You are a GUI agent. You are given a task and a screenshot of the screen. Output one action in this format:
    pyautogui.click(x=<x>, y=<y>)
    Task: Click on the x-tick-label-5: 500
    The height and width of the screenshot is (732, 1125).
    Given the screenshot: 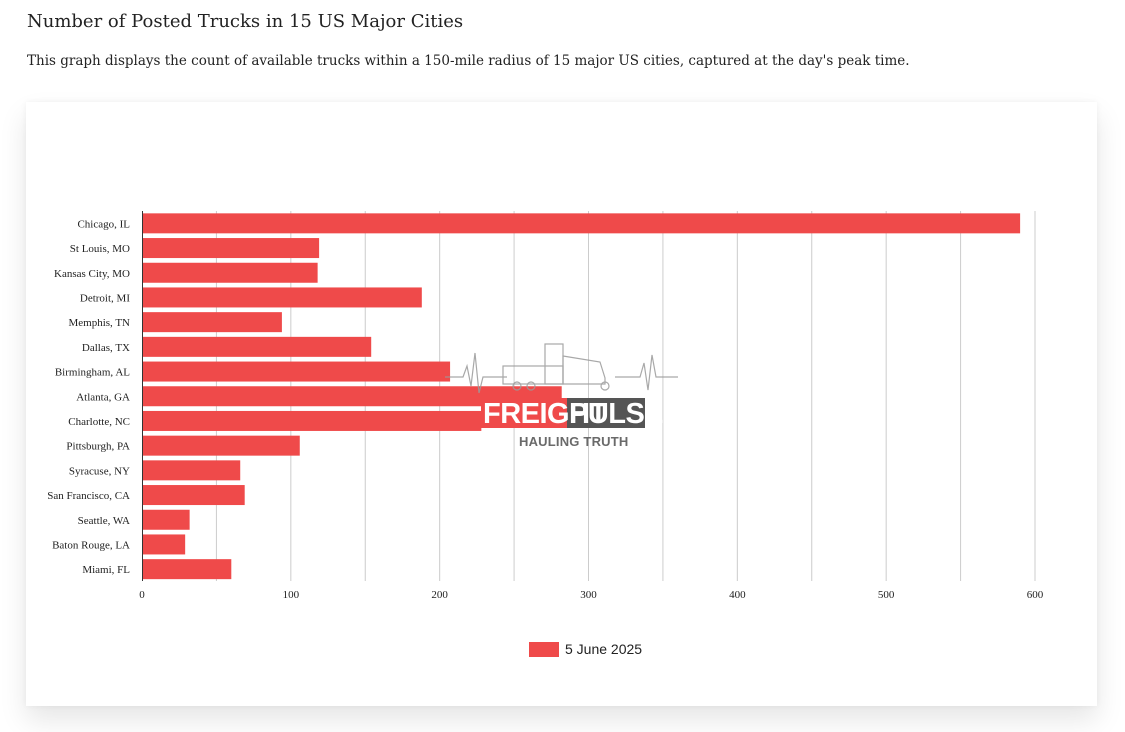 What is the action you would take?
    pyautogui.click(x=886, y=595)
    